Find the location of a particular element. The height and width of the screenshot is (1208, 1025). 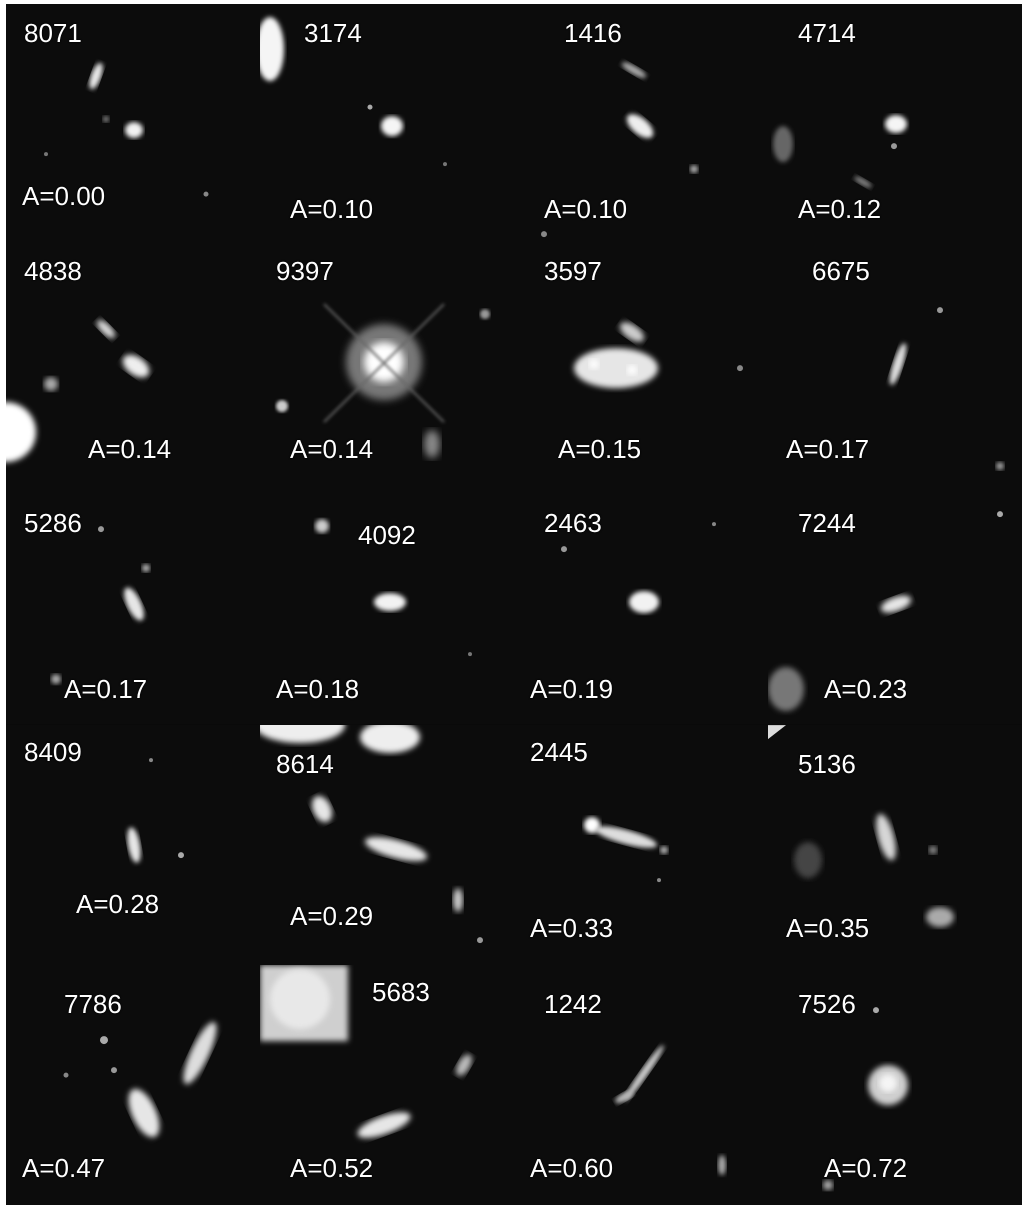

galaxy-id: 2463 is located at coordinates (573, 523).